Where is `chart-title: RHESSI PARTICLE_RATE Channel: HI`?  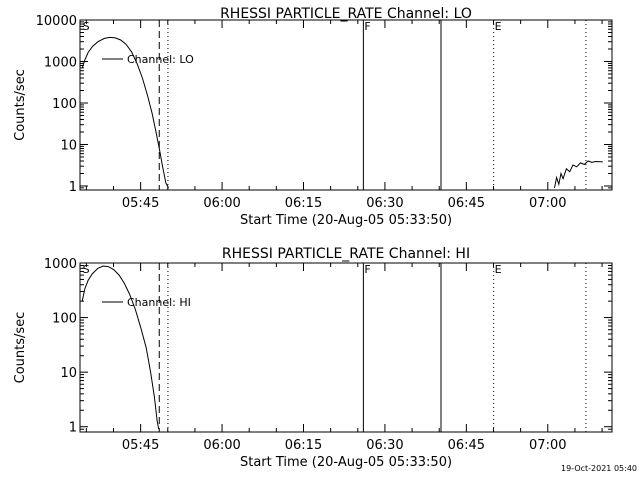
chart-title: RHESSI PARTICLE_RATE Channel: HI is located at coordinates (346, 254).